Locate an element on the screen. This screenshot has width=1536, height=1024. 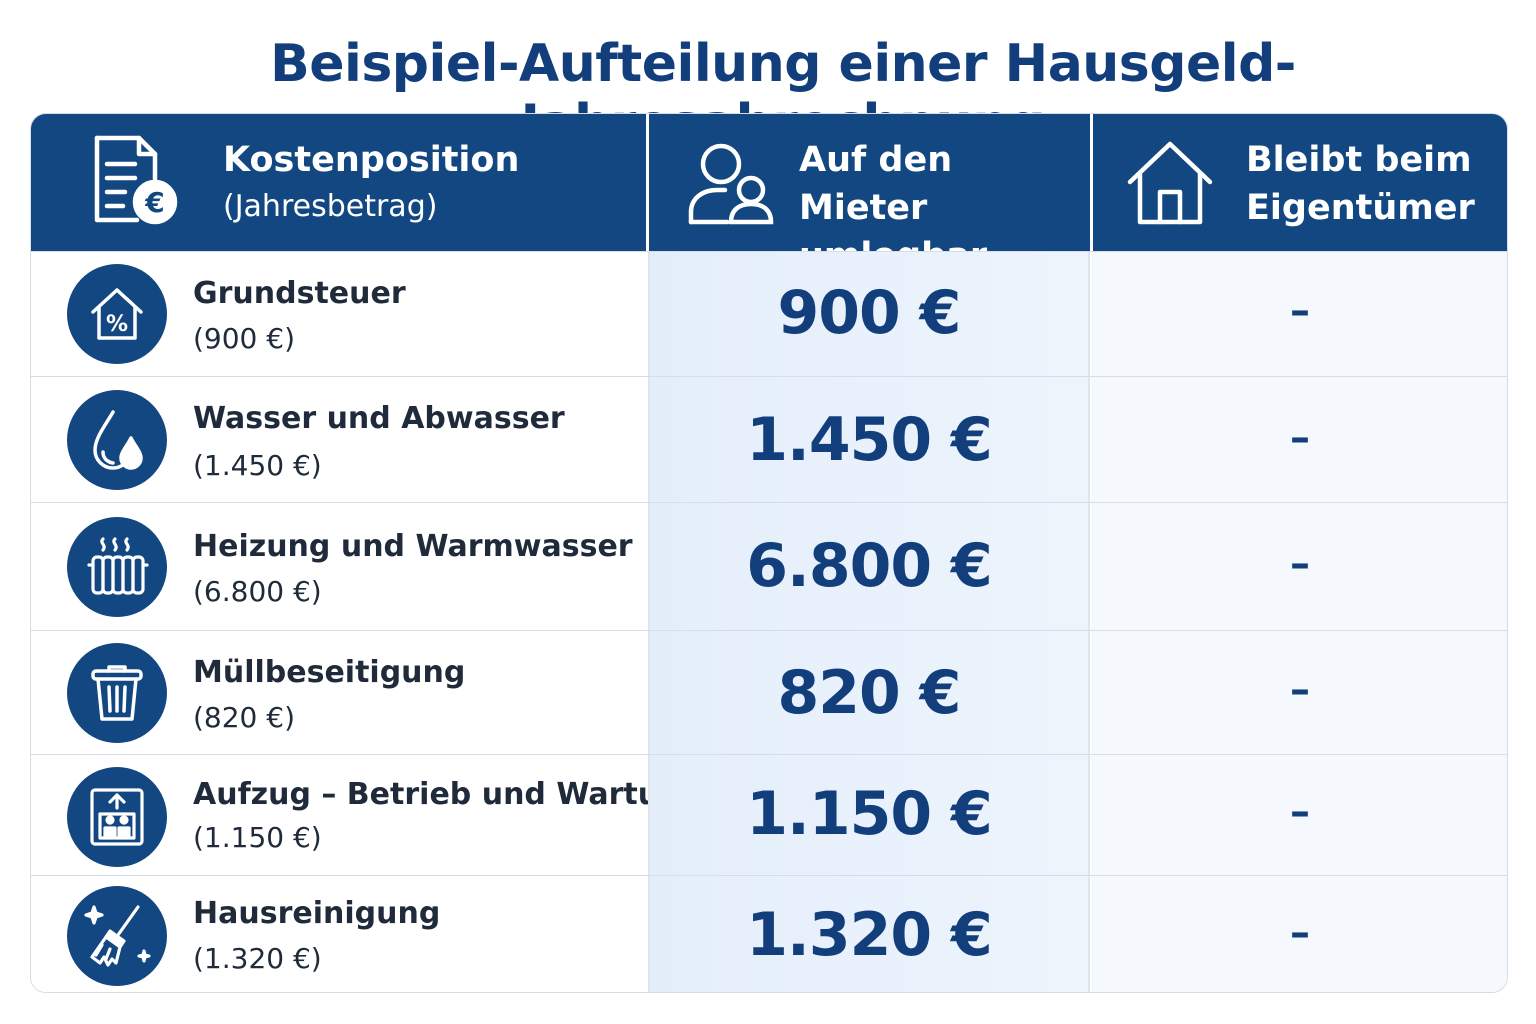
row-amount: (900 €) is located at coordinates (244, 338).